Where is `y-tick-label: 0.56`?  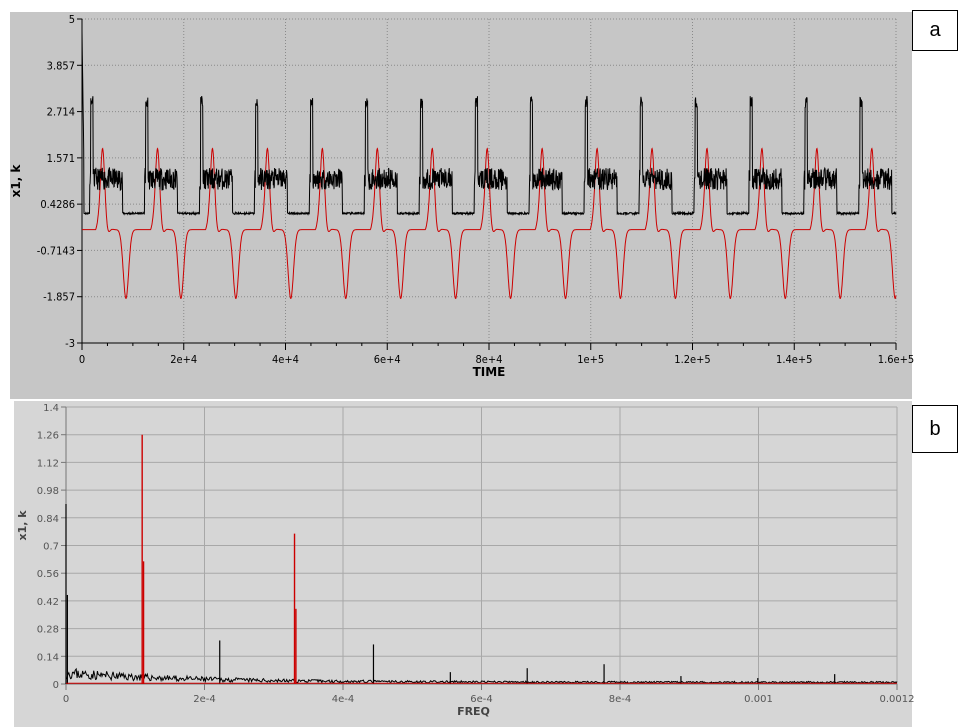 y-tick-label: 0.56 is located at coordinates (48, 574).